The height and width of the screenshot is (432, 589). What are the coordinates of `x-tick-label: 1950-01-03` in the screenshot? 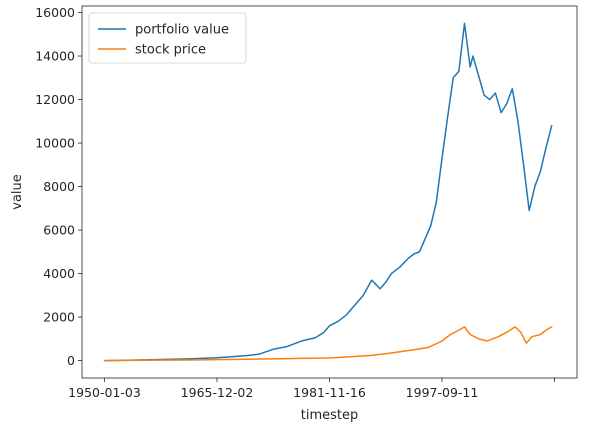 It's located at (104, 392).